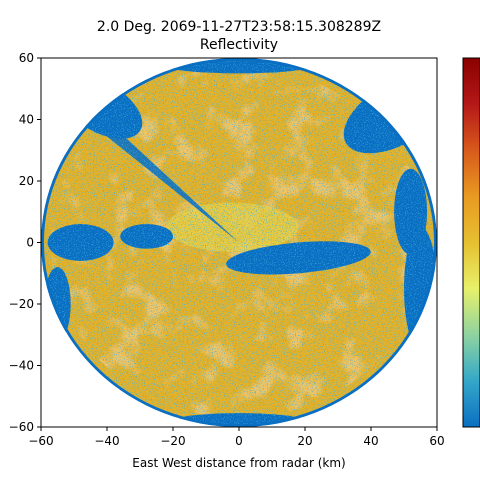 The image size is (480, 480). What do you see at coordinates (26, 181) in the screenshot?
I see `y-tick-label: 20` at bounding box center [26, 181].